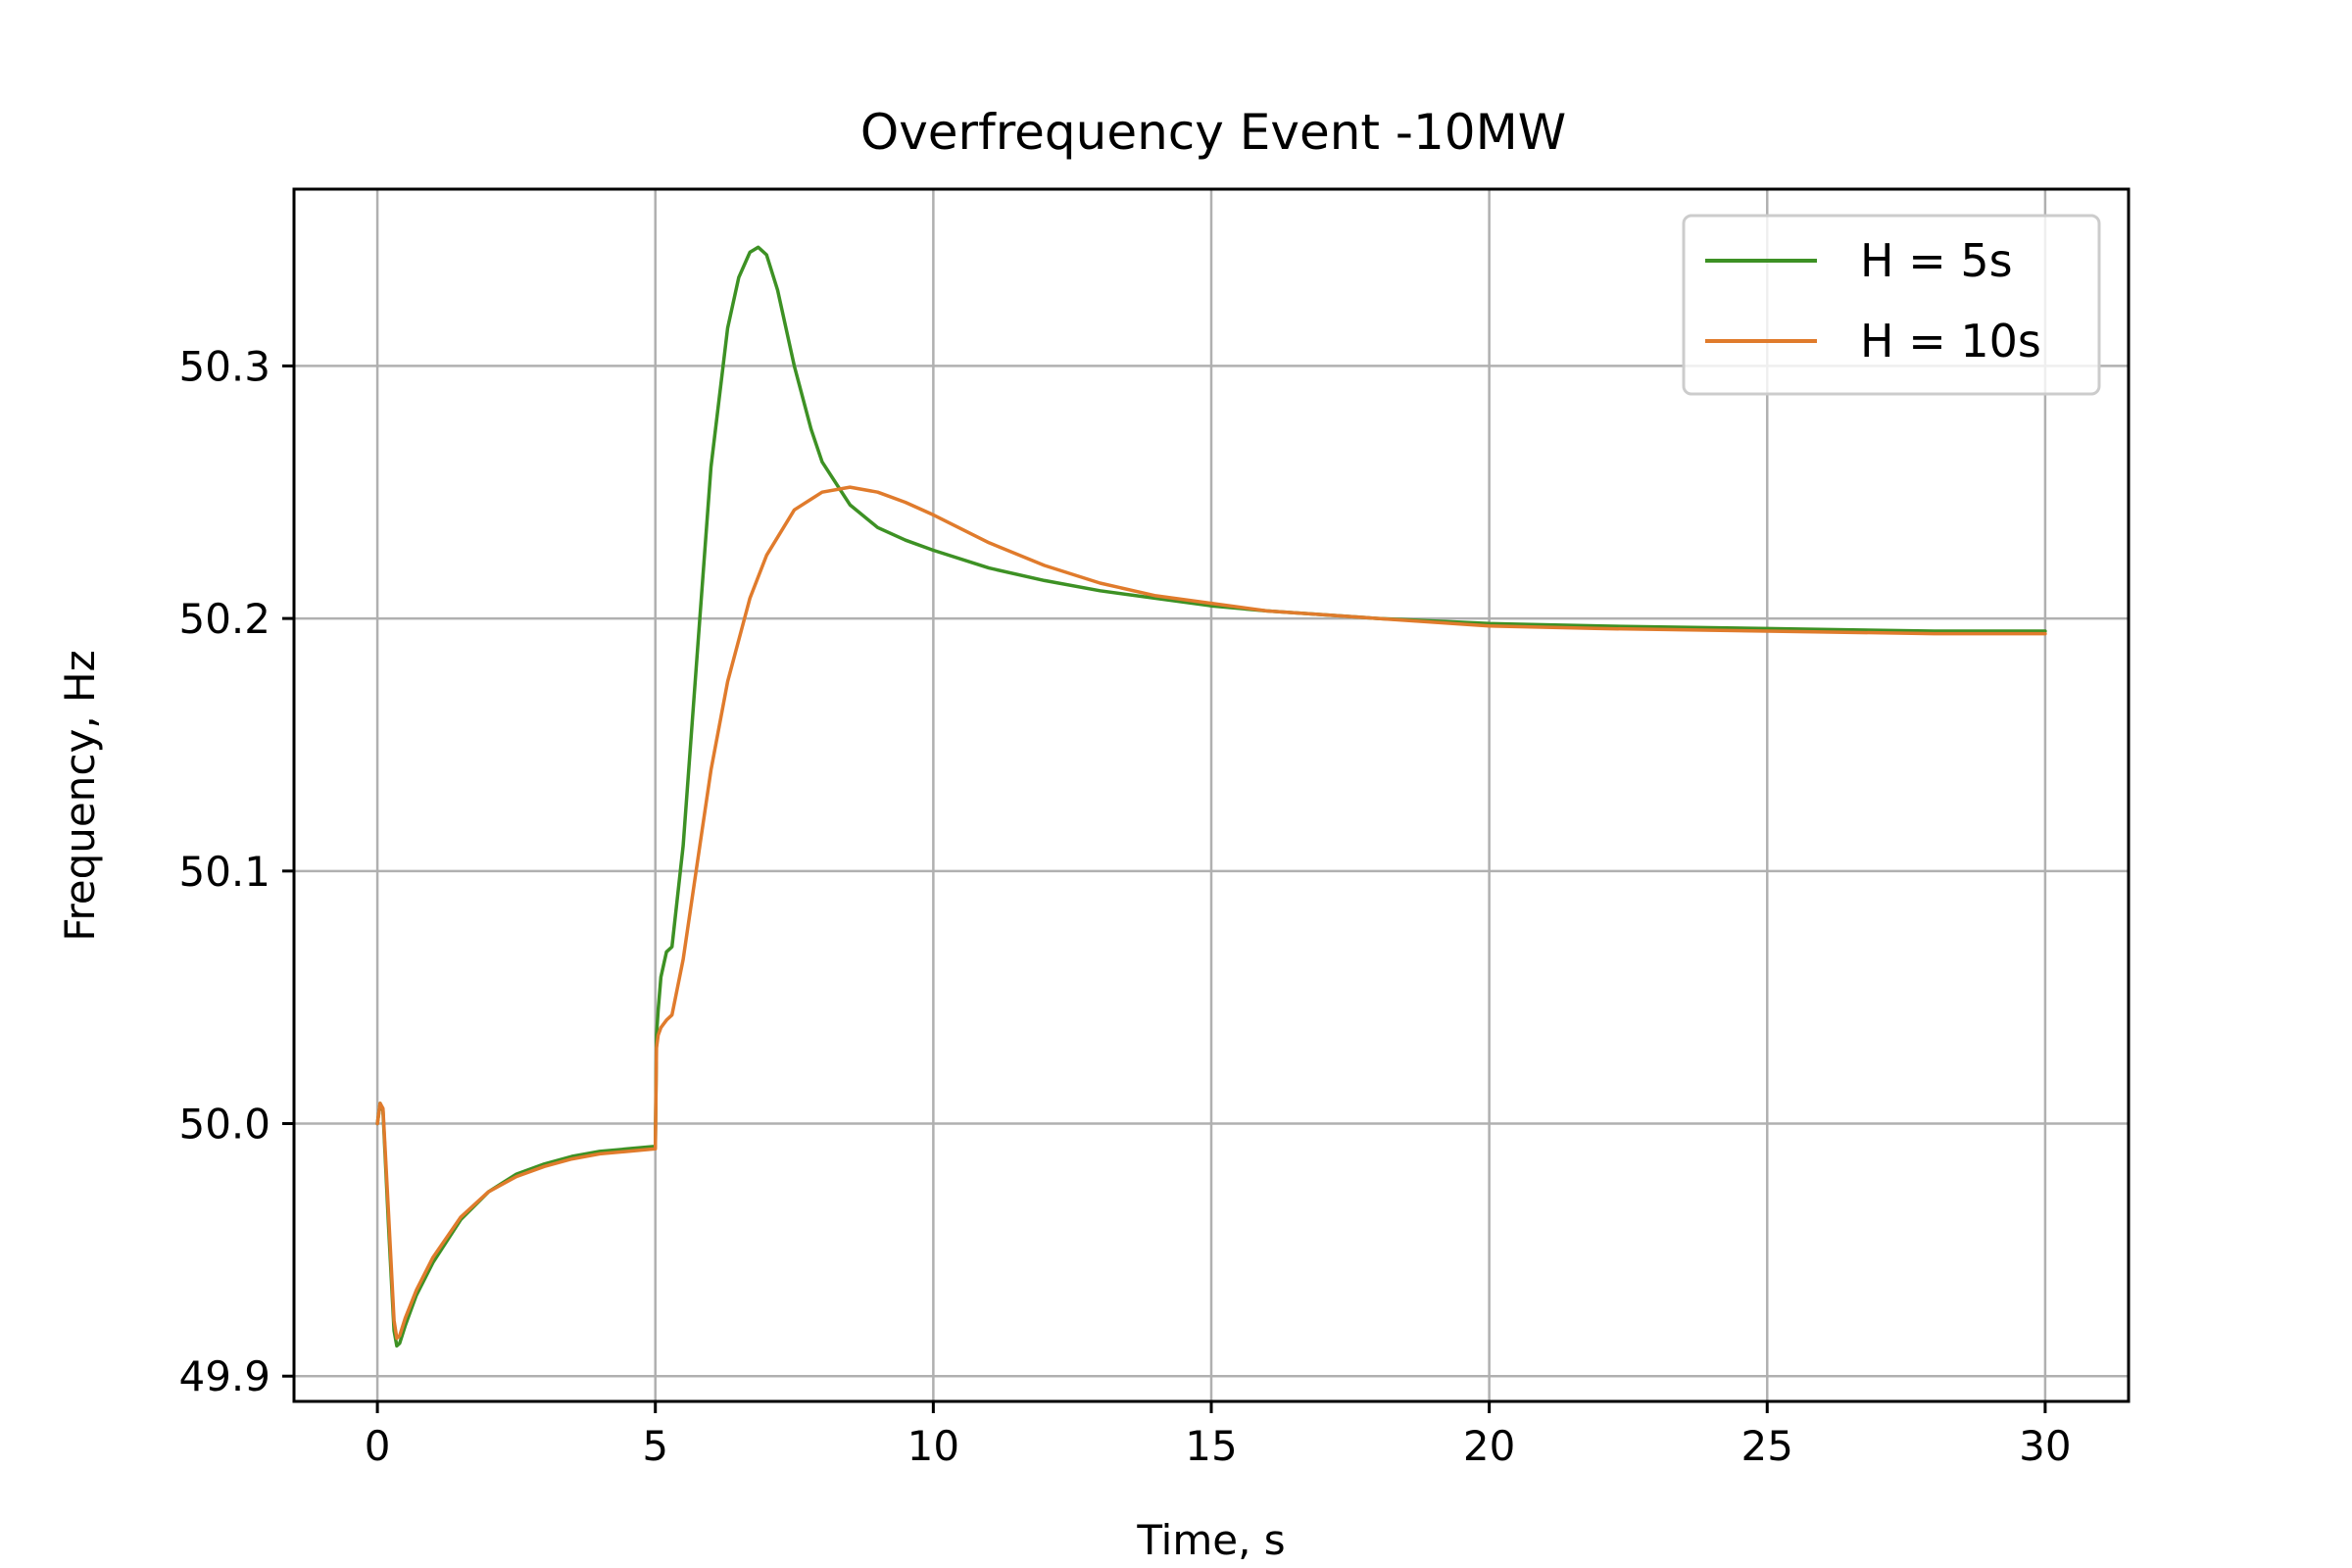  What do you see at coordinates (1891, 305) in the screenshot?
I see `legend: H = 5s H = 10s` at bounding box center [1891, 305].